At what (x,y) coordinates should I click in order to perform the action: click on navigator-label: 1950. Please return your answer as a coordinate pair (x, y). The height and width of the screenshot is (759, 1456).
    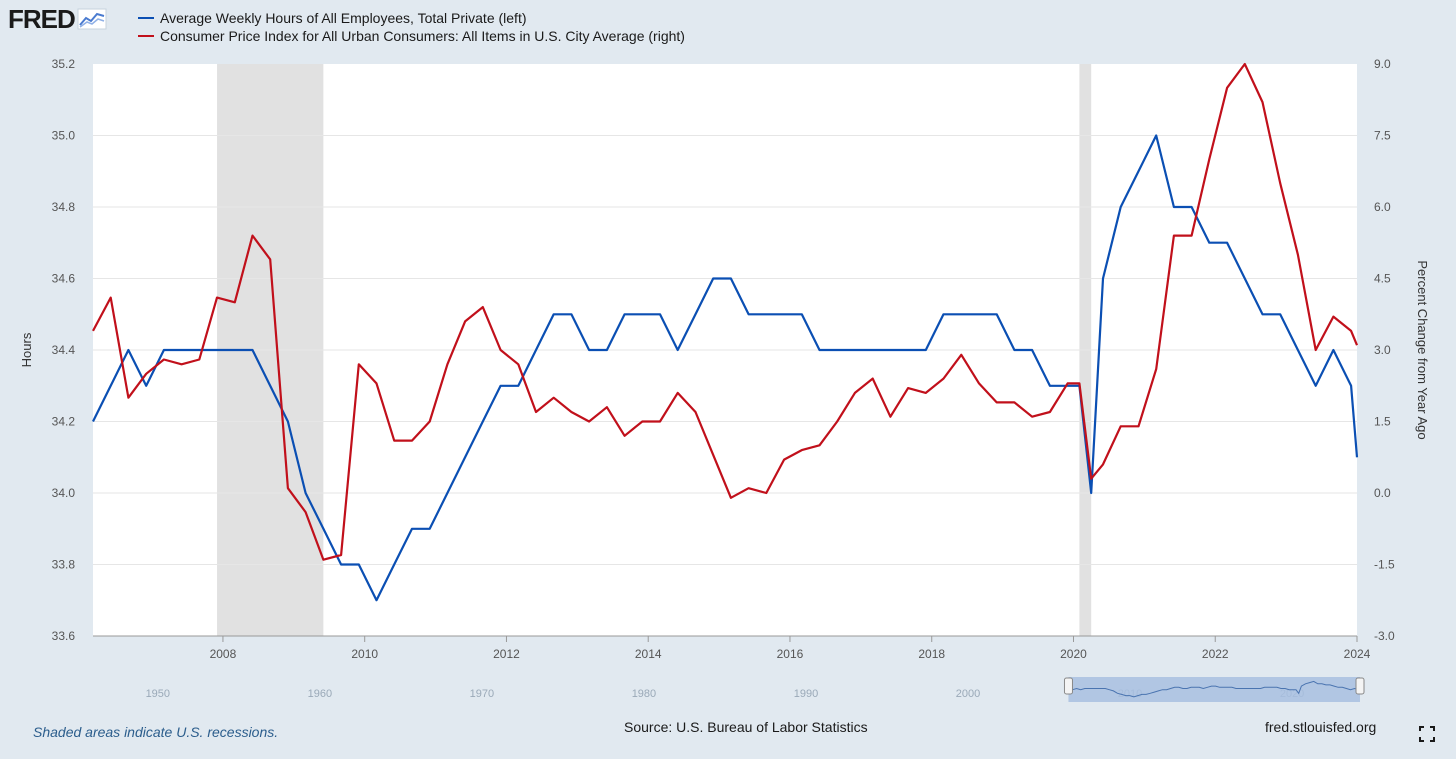
    Looking at the image, I should click on (158, 694).